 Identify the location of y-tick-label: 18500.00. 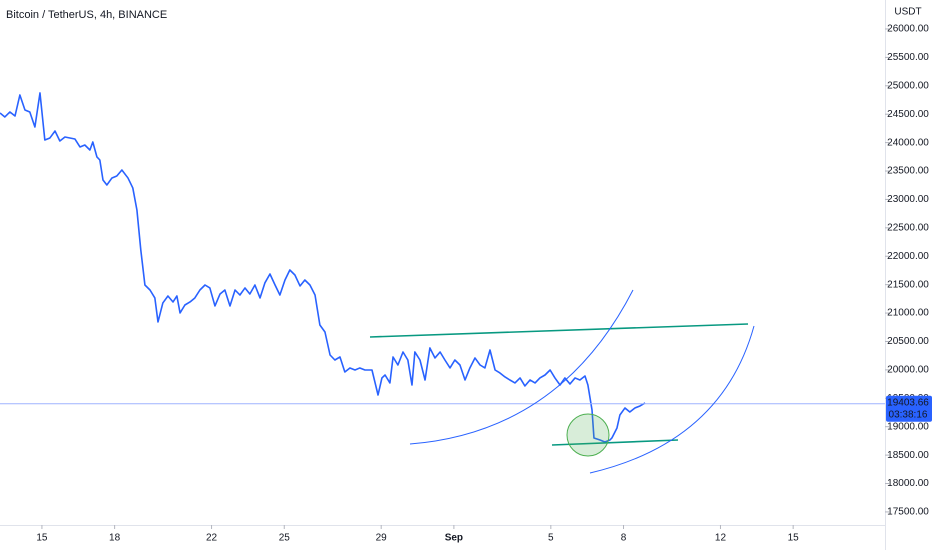
(908, 455).